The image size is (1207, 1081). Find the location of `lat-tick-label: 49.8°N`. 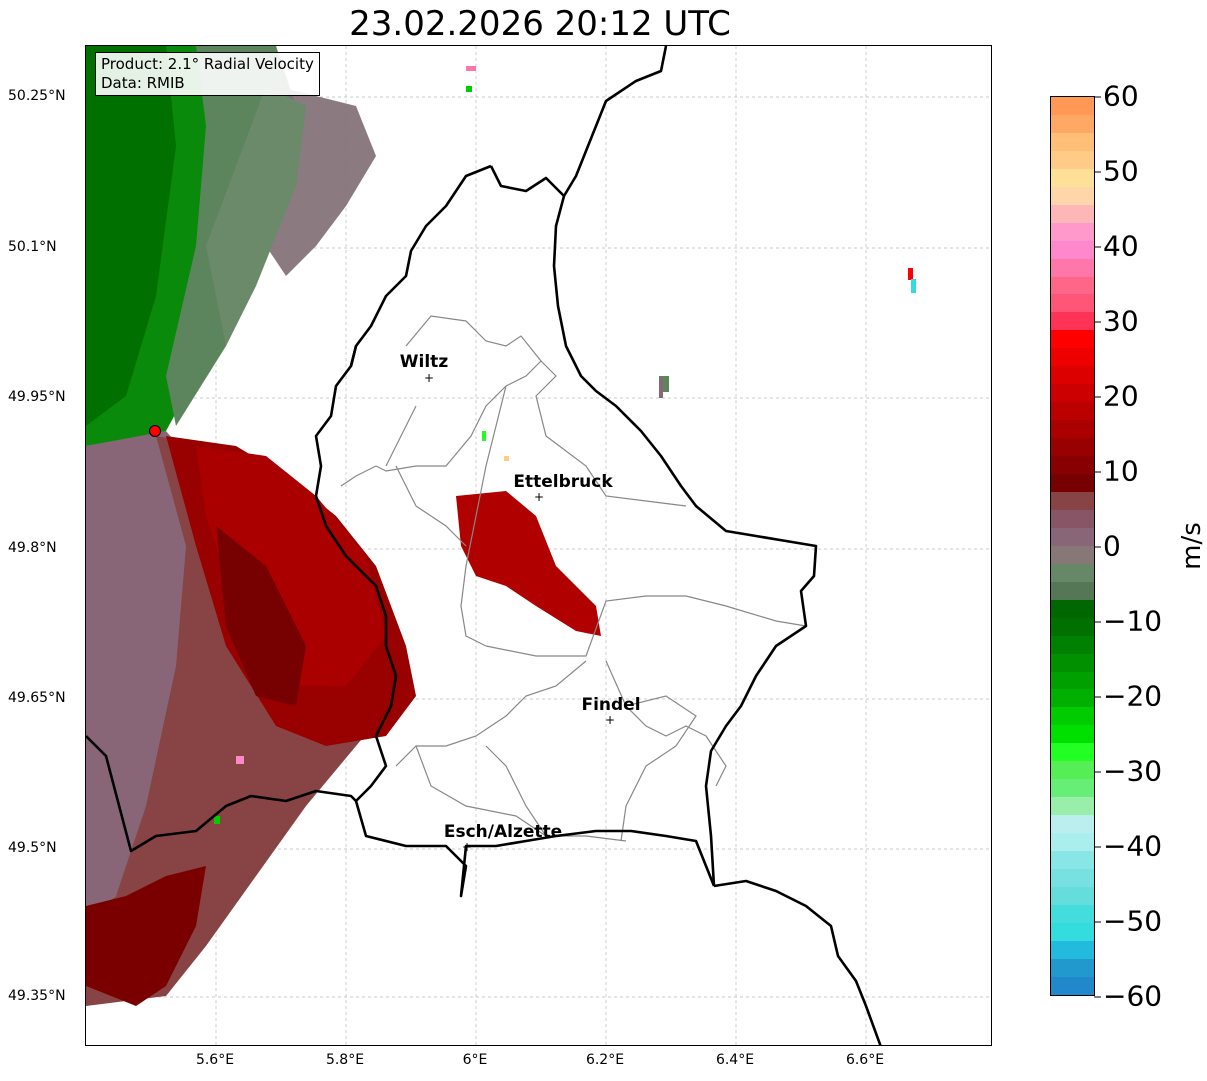

lat-tick-label: 49.8°N is located at coordinates (32, 548).